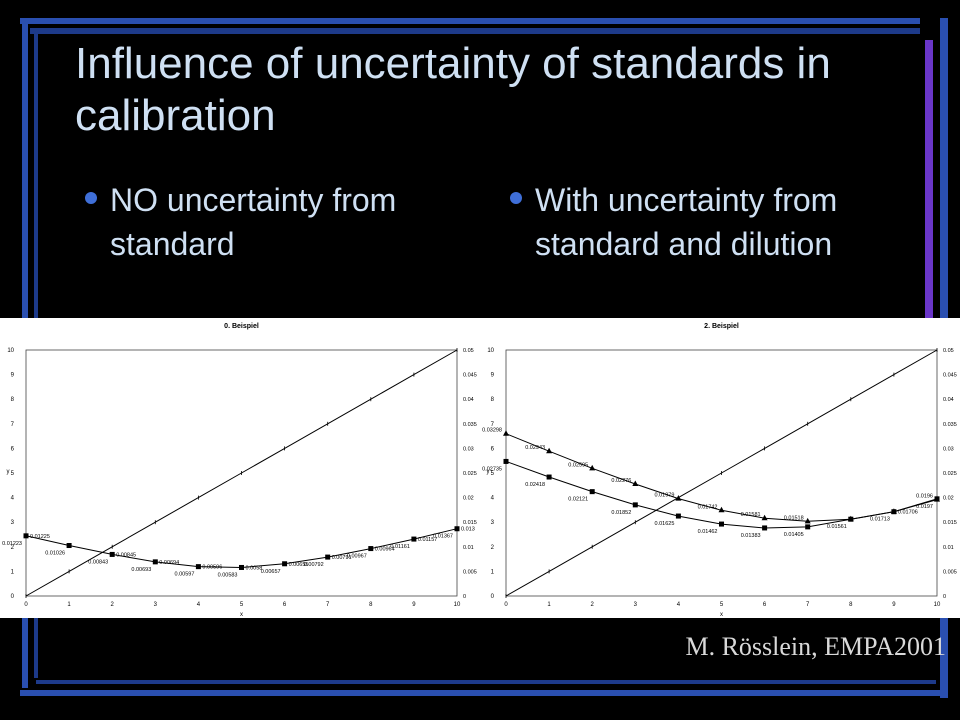 Image resolution: width=960 pixels, height=720 pixels. What do you see at coordinates (578, 500) in the screenshot?
I see `series-2-data-label: 0.02121` at bounding box center [578, 500].